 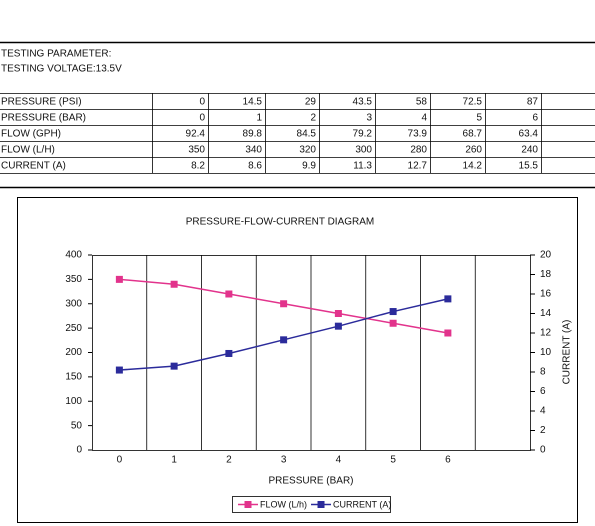 What do you see at coordinates (479, 118) in the screenshot?
I see `cell: 5` at bounding box center [479, 118].